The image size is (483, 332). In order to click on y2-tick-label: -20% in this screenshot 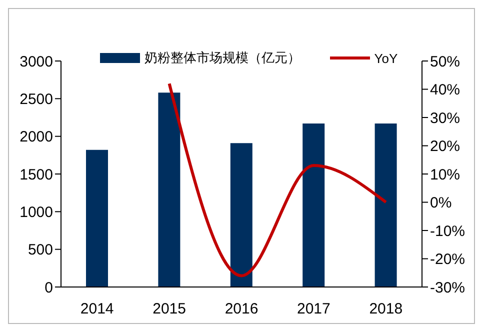, I will do `click(448, 259)`.